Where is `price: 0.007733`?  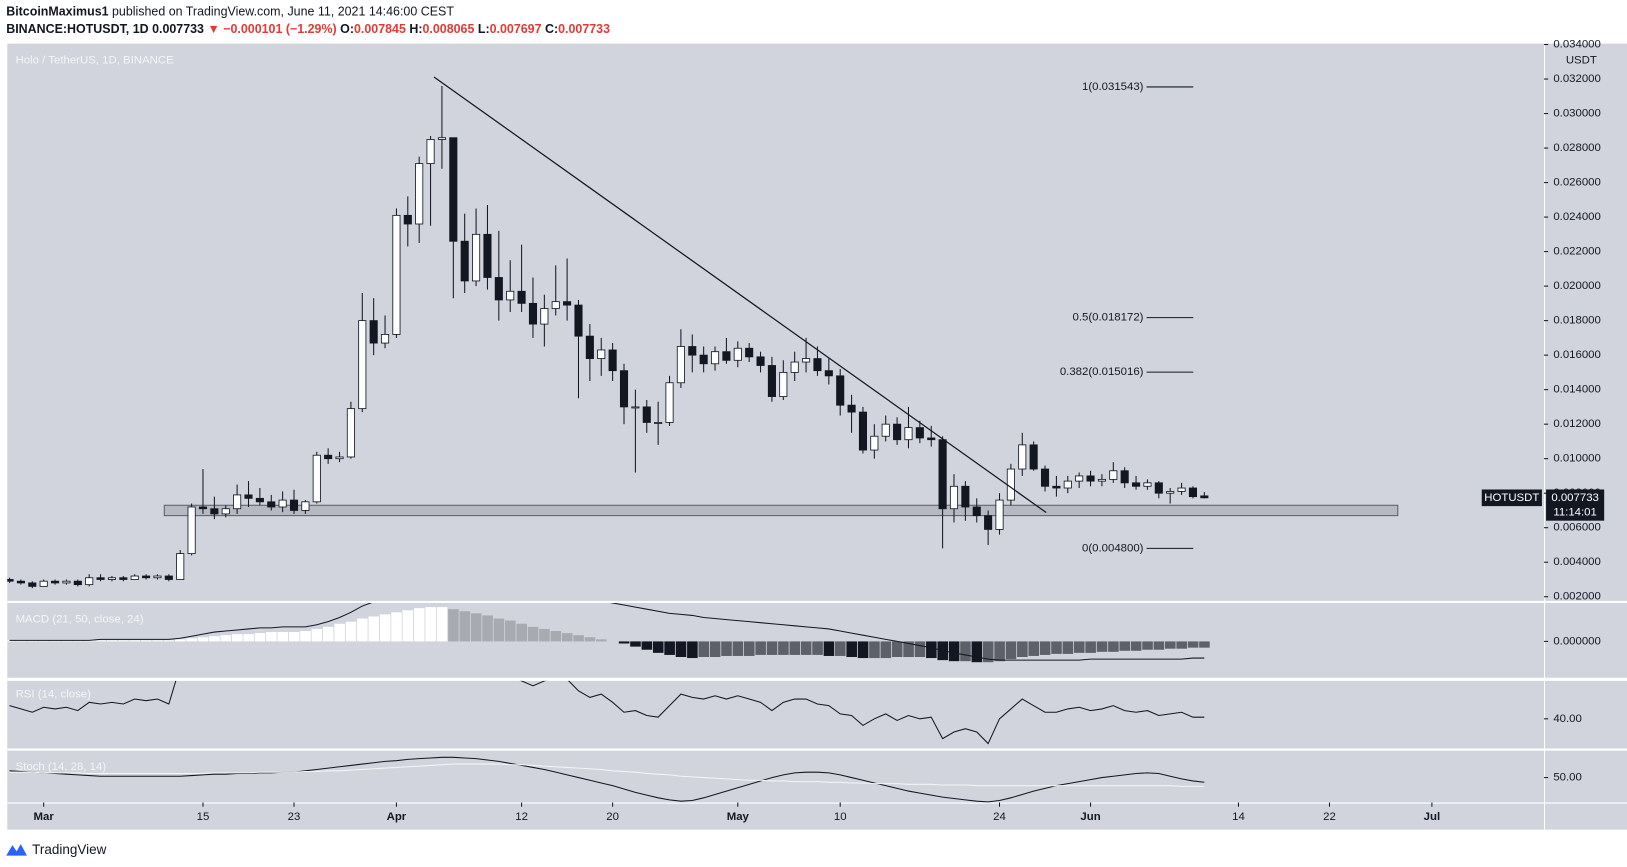
price: 0.007733 is located at coordinates (178, 29).